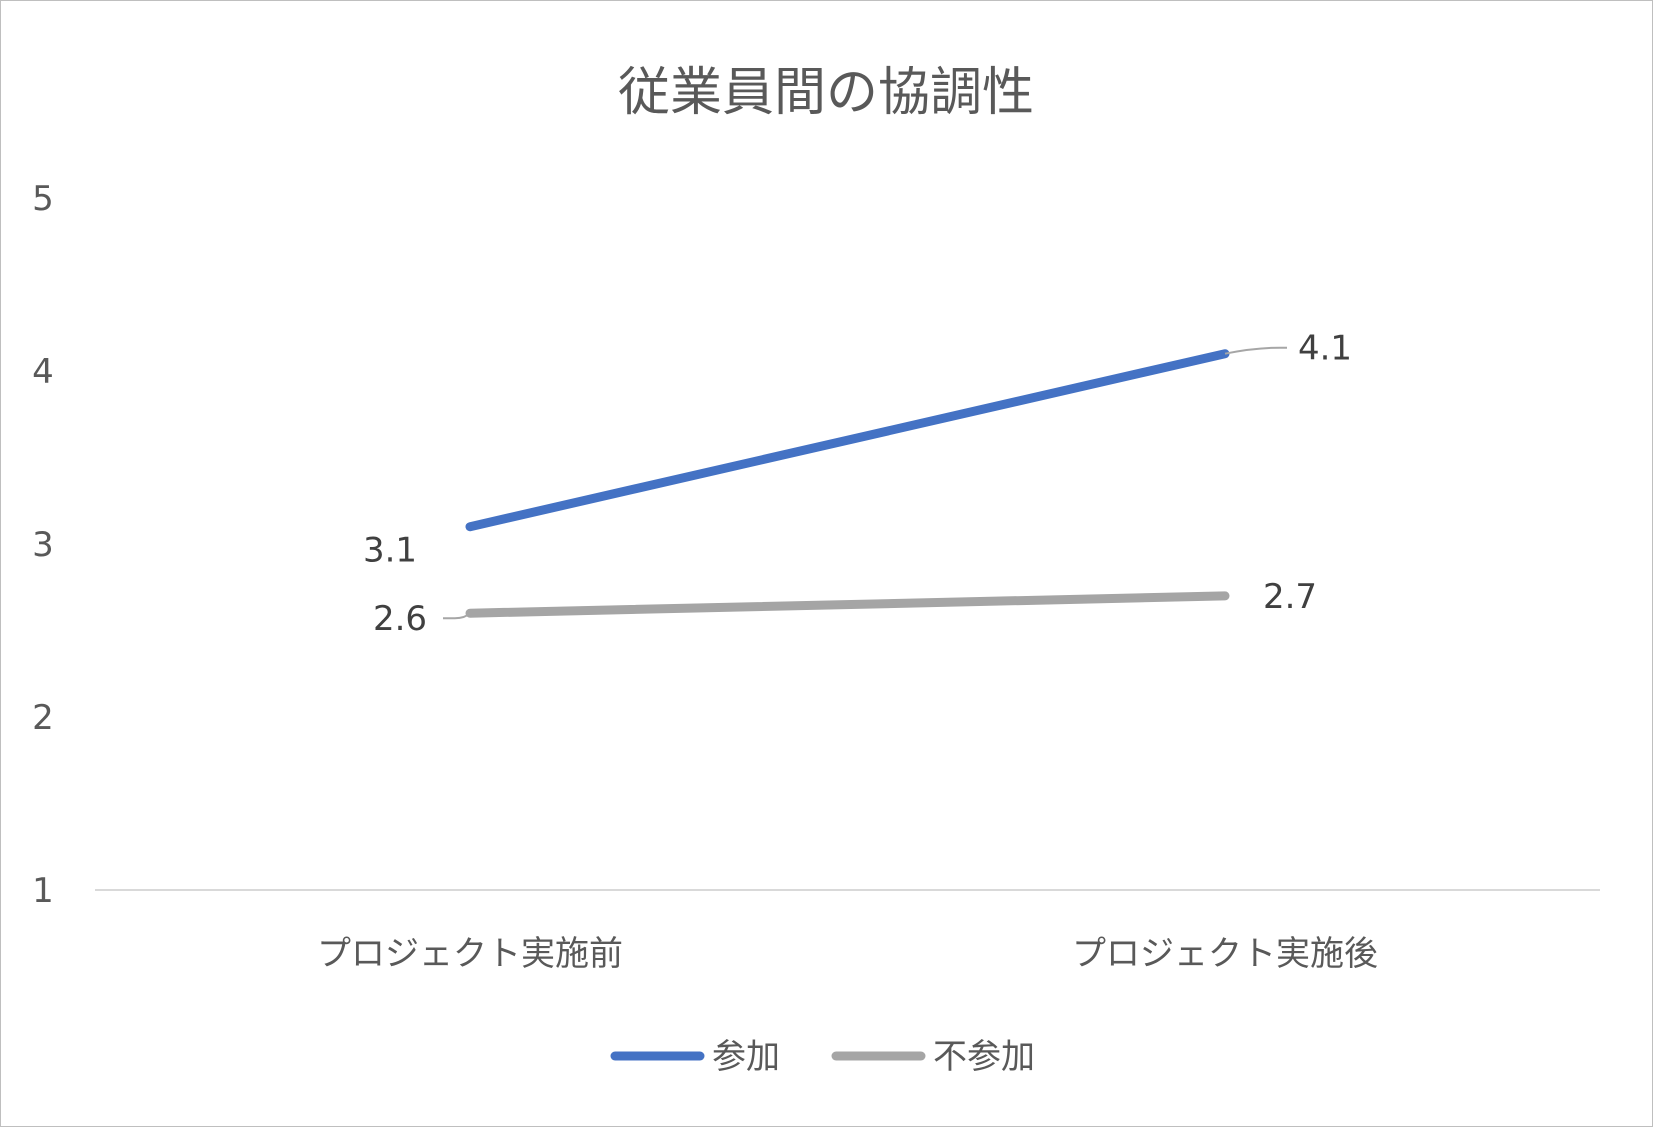 The image size is (1653, 1127). Describe the element at coordinates (1225, 954) in the screenshot. I see `x-tick-label: プロジェクト実施後` at that location.